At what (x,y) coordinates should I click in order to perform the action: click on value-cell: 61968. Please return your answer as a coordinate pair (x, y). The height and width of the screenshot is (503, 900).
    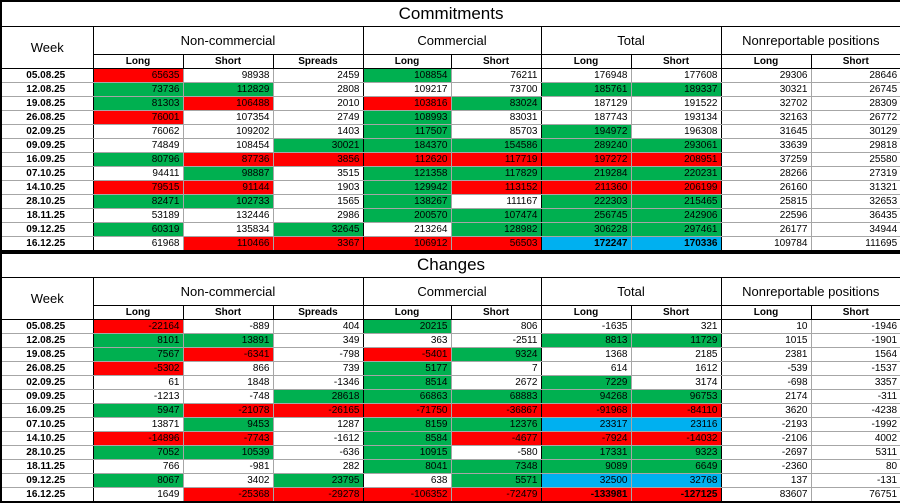
    Looking at the image, I should click on (138, 243).